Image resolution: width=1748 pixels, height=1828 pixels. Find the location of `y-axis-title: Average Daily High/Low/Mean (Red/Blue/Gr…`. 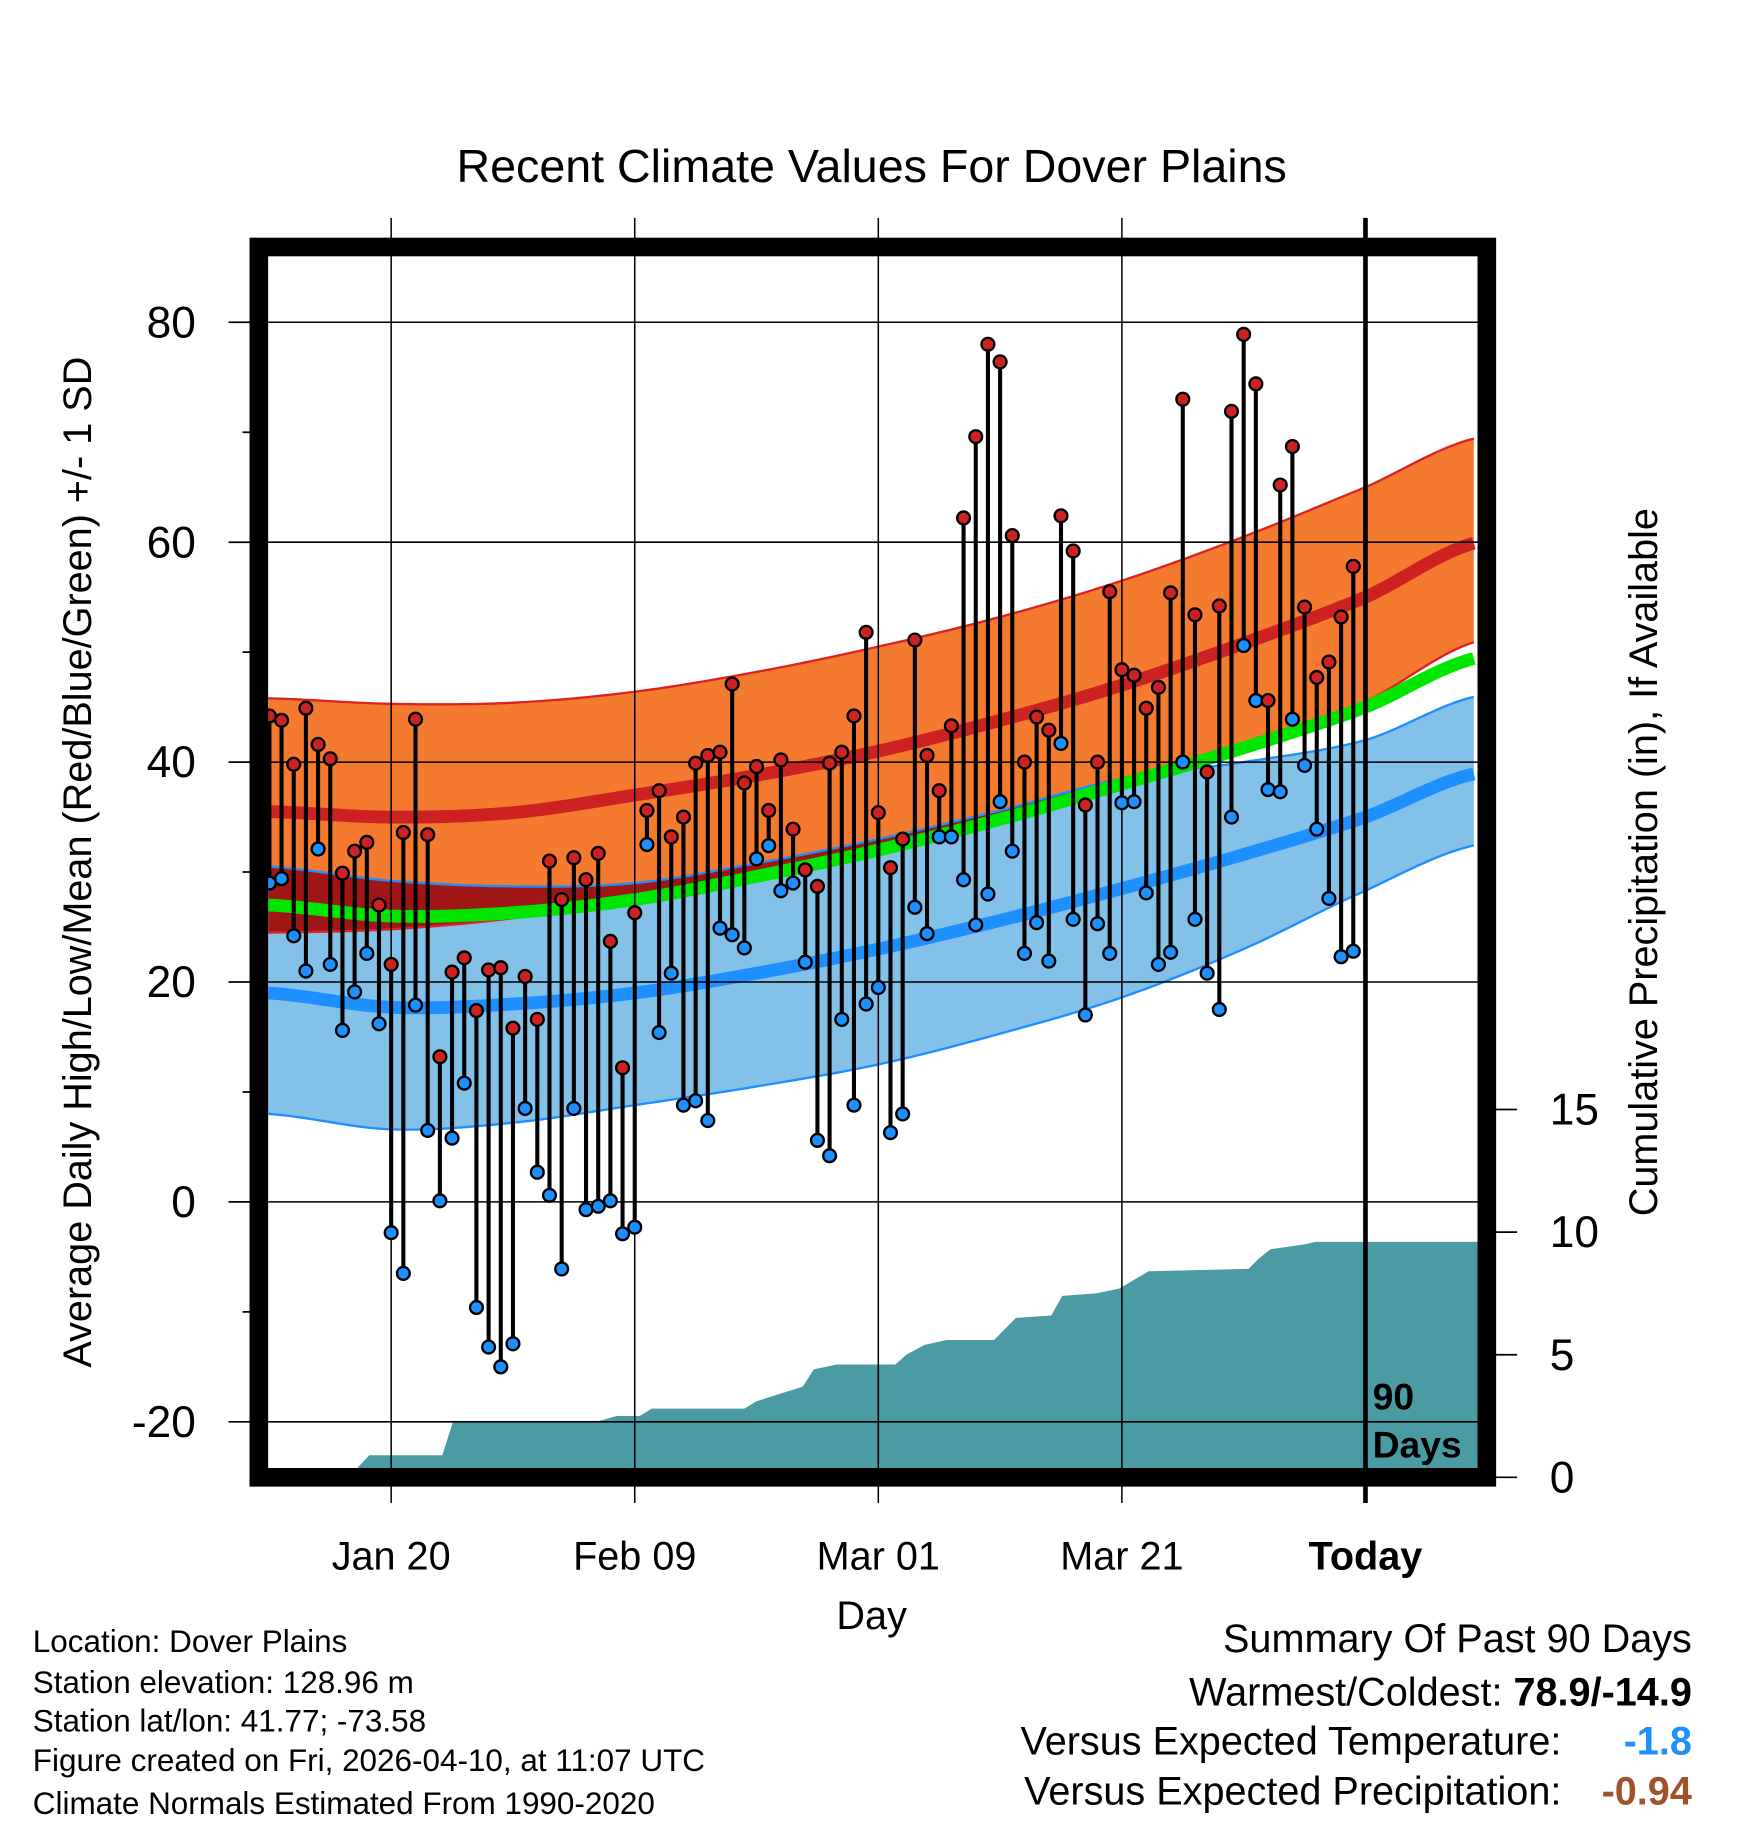

y-axis-title: Average Daily High/Low/Mean (Red/Blue/Gr… is located at coordinates (78, 862).